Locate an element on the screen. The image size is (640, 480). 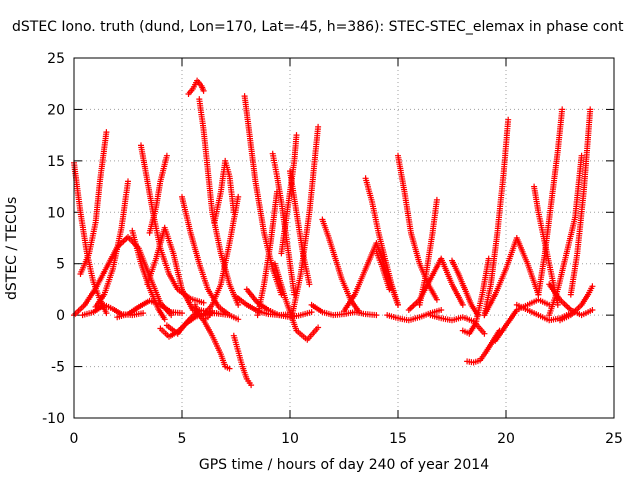
x-tick-label: 5 is located at coordinates (182, 439).